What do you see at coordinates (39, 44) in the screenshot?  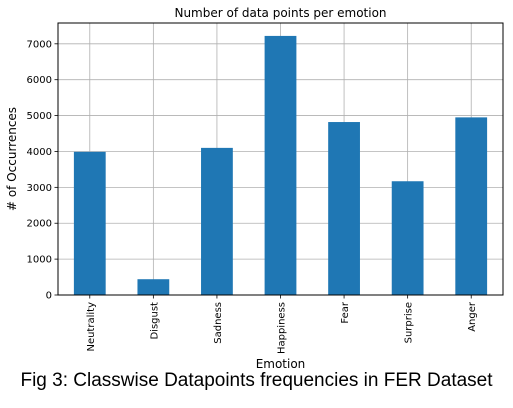 I see `y-tick-label: 7000` at bounding box center [39, 44].